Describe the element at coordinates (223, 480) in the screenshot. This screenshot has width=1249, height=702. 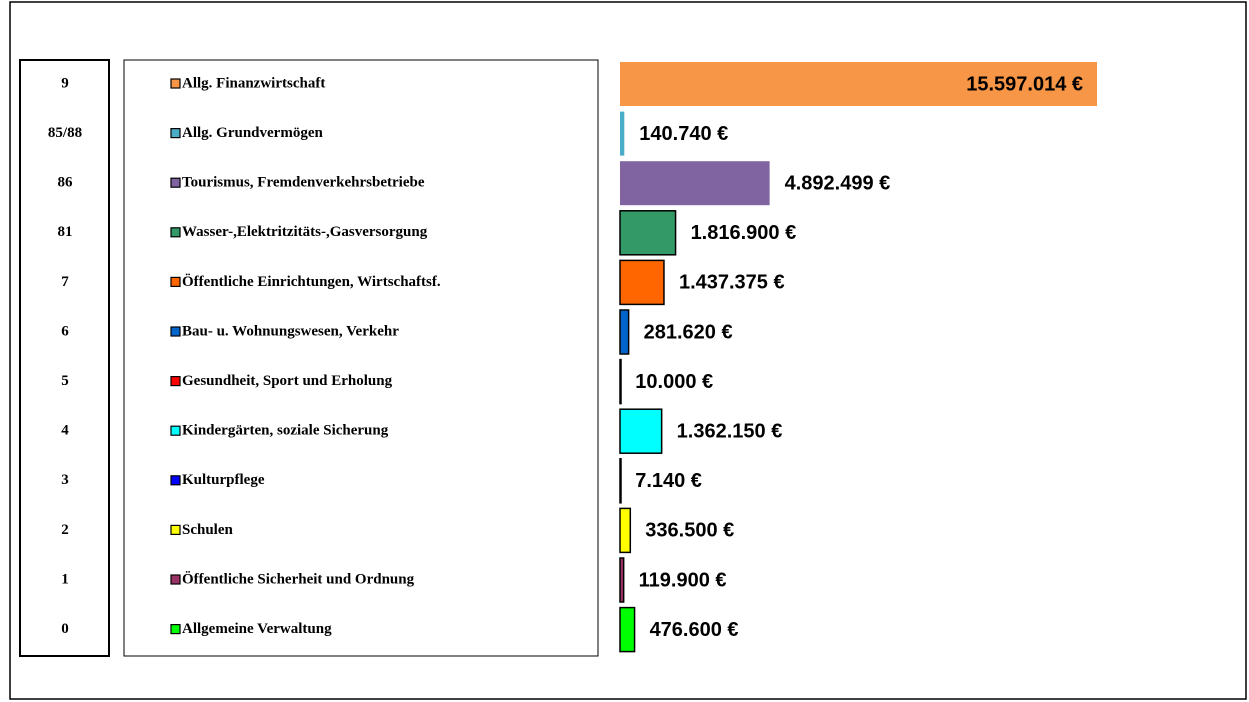
I see `legend-label: Kulturpflege` at that location.